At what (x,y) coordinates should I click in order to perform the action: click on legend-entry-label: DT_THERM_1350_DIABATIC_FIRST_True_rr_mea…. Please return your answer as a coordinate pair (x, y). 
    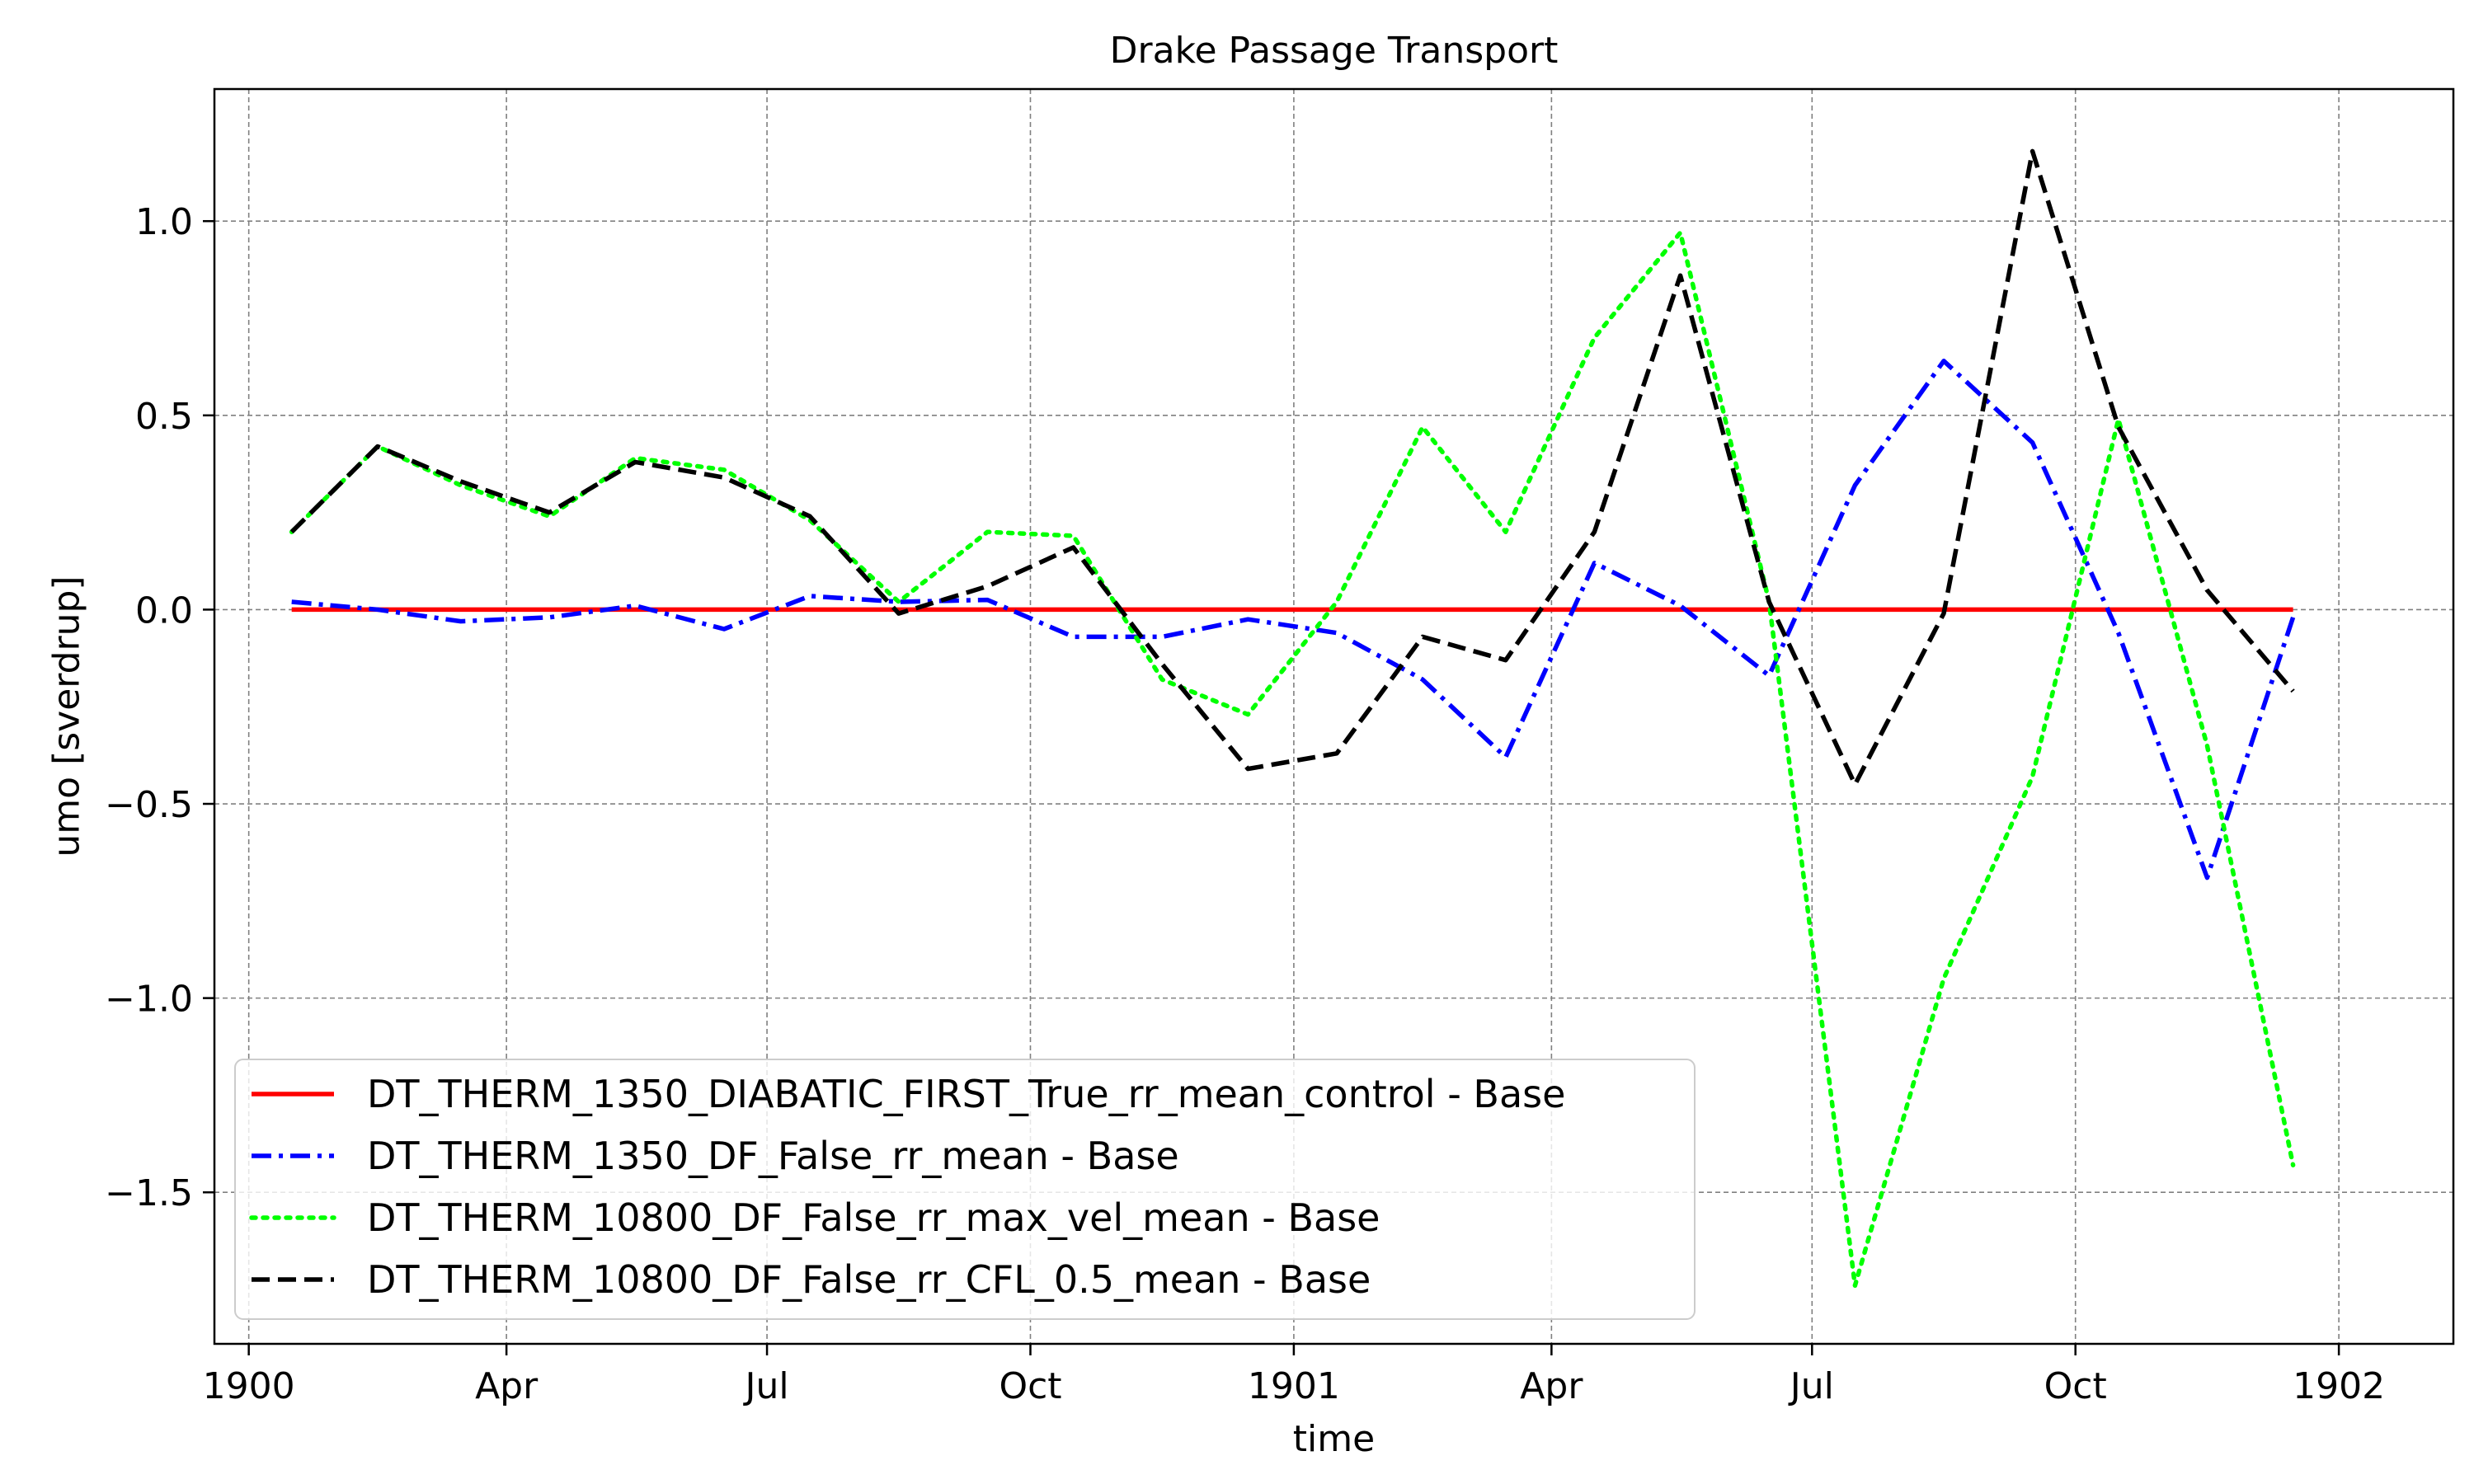
    Looking at the image, I should click on (966, 1094).